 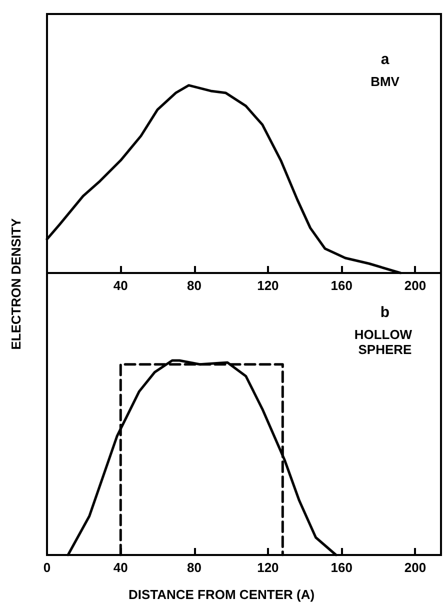 I want to click on text: HOLLOW SPHERE, so click(x=385, y=342).